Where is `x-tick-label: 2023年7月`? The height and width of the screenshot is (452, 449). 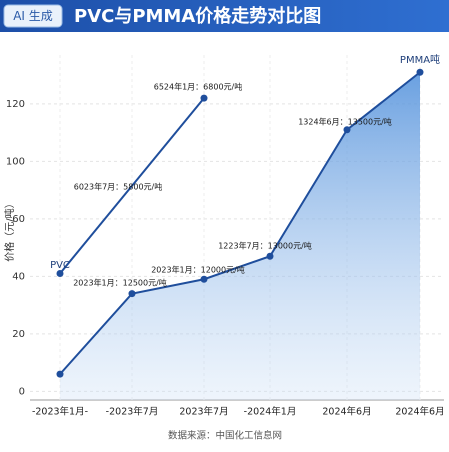
x-tick-label: 2023年7月 is located at coordinates (203, 412).